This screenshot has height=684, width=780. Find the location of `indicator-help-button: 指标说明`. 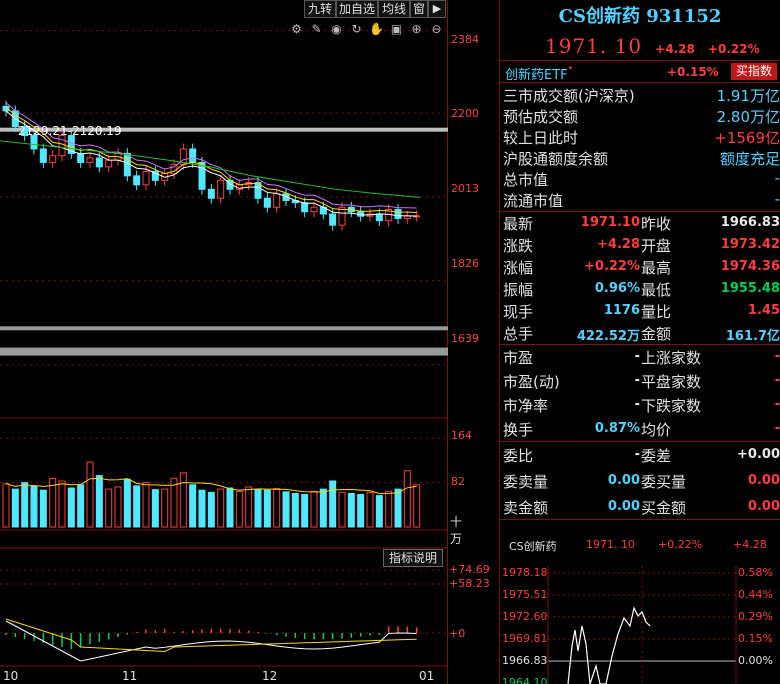

indicator-help-button: 指标说明 is located at coordinates (413, 558).